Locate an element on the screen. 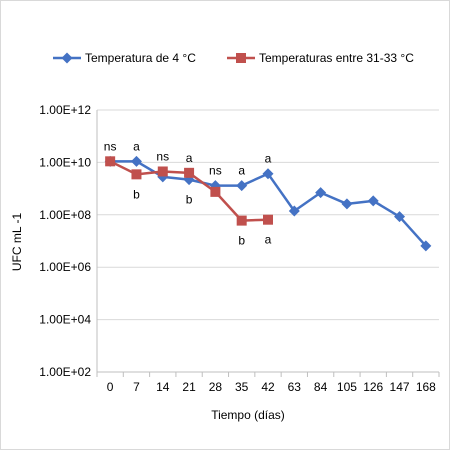 The width and height of the screenshot is (450, 450). y-tick-label: 1.00E+12 is located at coordinates (65, 110).